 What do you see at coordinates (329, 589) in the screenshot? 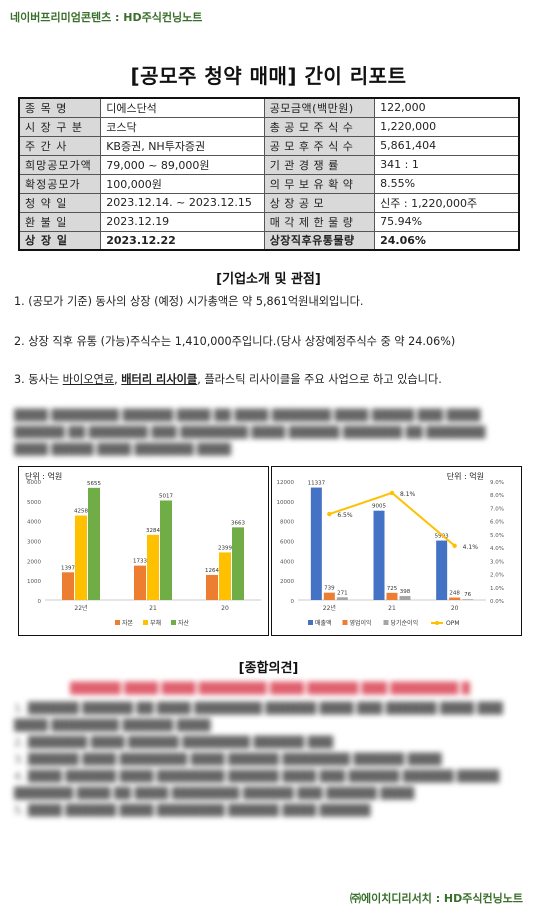
I see `bar-data-label: 739` at bounding box center [329, 589].